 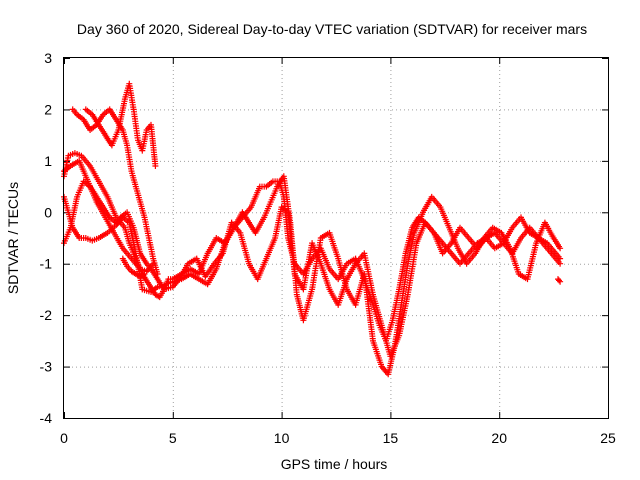 What do you see at coordinates (64, 438) in the screenshot?
I see `x-tick-label: 0` at bounding box center [64, 438].